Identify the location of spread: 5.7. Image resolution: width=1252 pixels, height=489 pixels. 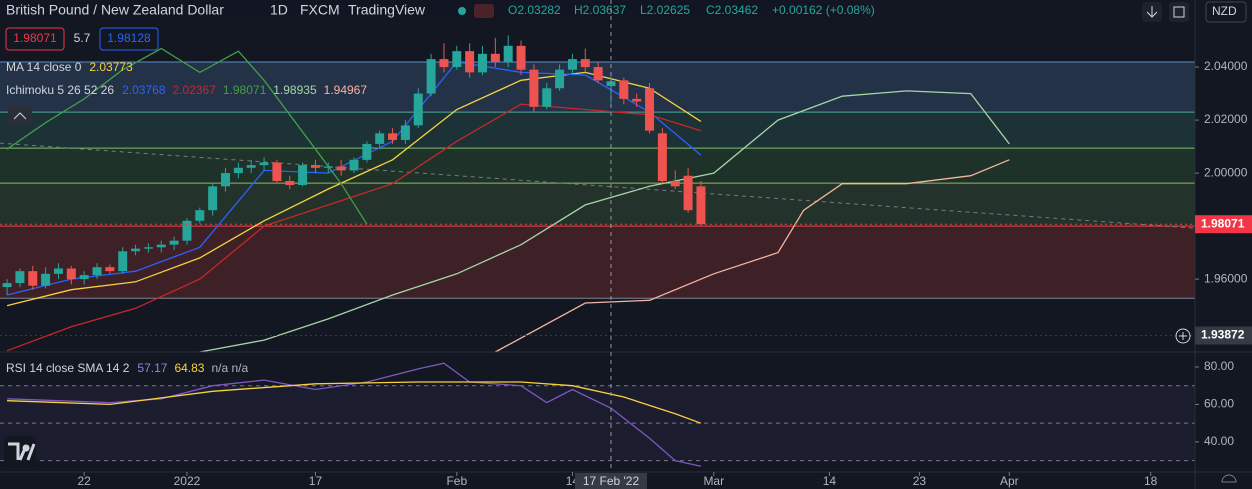
(82, 38).